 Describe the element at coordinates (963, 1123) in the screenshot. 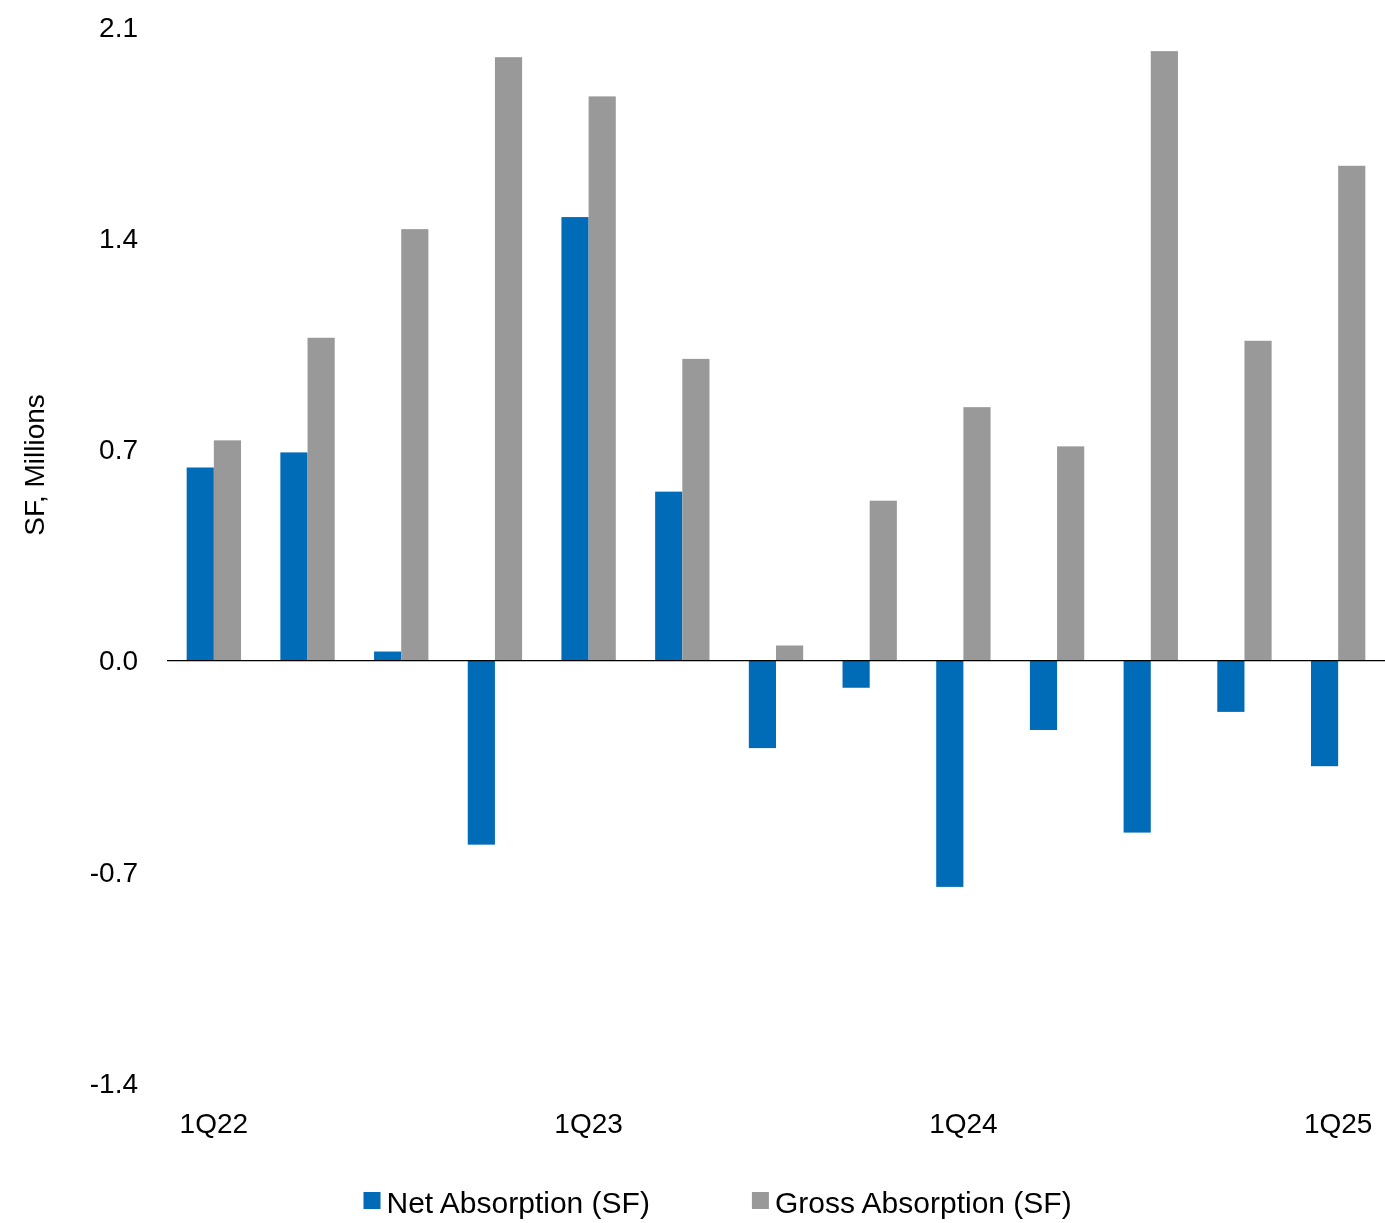

I see `x-tick-label: 1Q24` at that location.